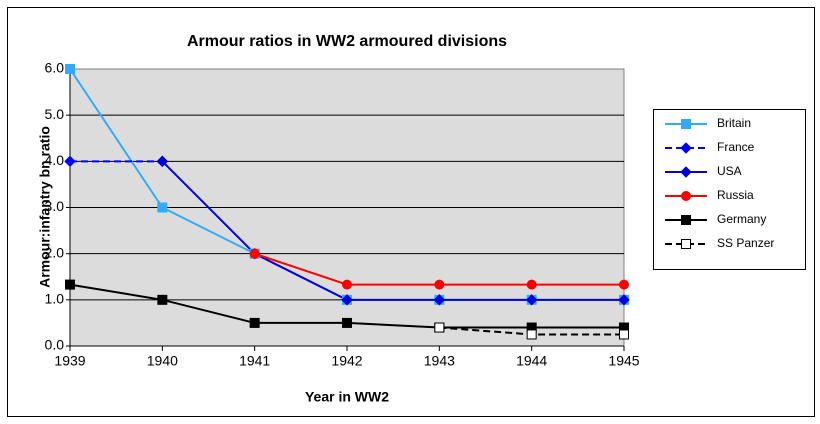  Describe the element at coordinates (55, 160) in the screenshot. I see `y-tick-label: 4.0` at that location.